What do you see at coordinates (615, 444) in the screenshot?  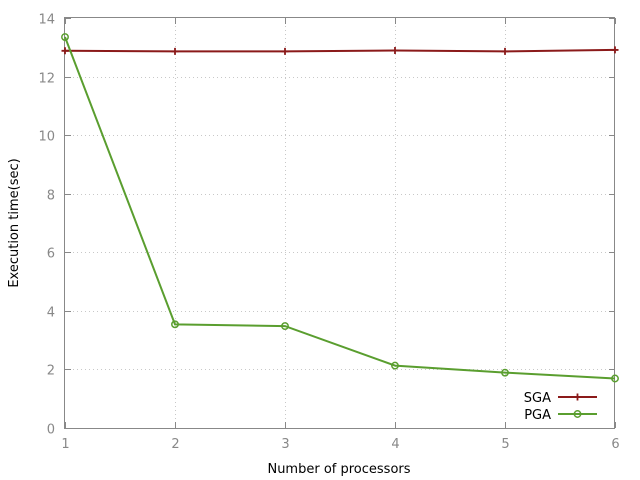 I see `x-tick-label: 6` at bounding box center [615, 444].